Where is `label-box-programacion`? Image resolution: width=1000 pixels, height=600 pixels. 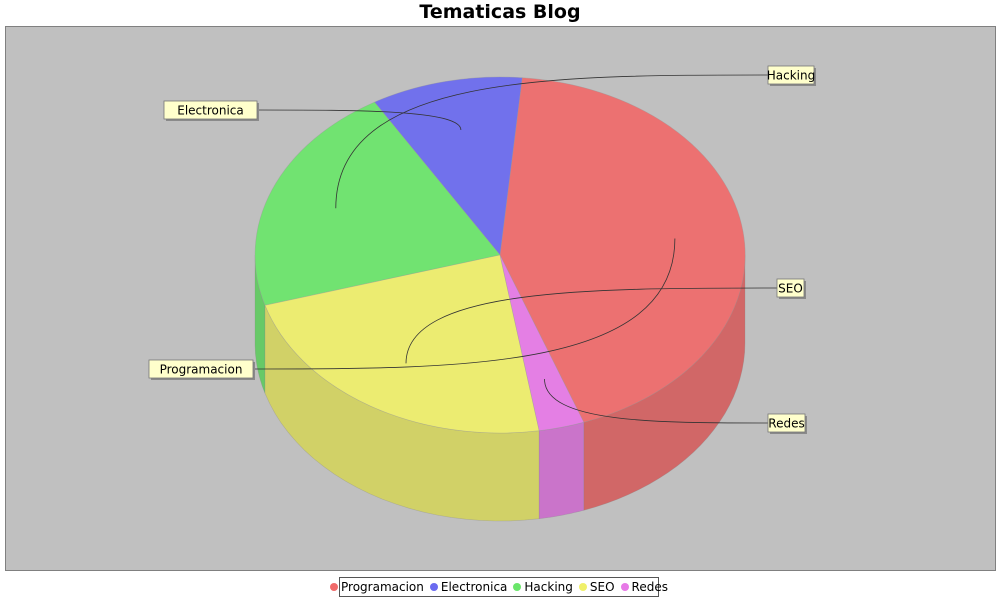
label-box-programacion is located at coordinates (201, 369).